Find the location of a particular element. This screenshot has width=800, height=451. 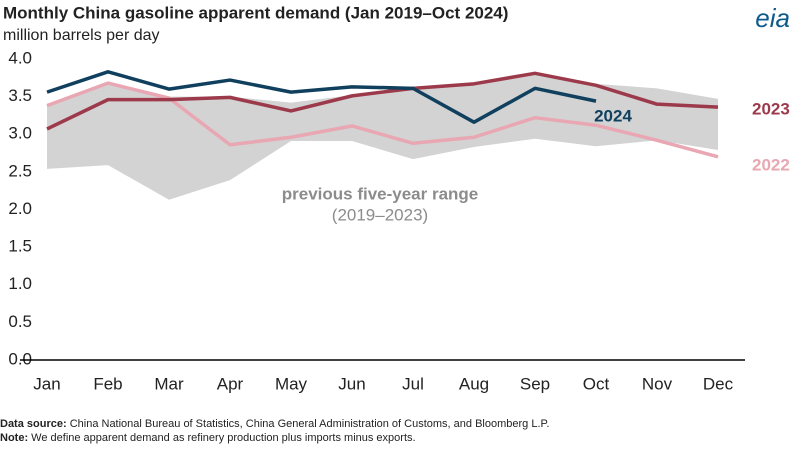

x-tick-label: Mar is located at coordinates (169, 383).